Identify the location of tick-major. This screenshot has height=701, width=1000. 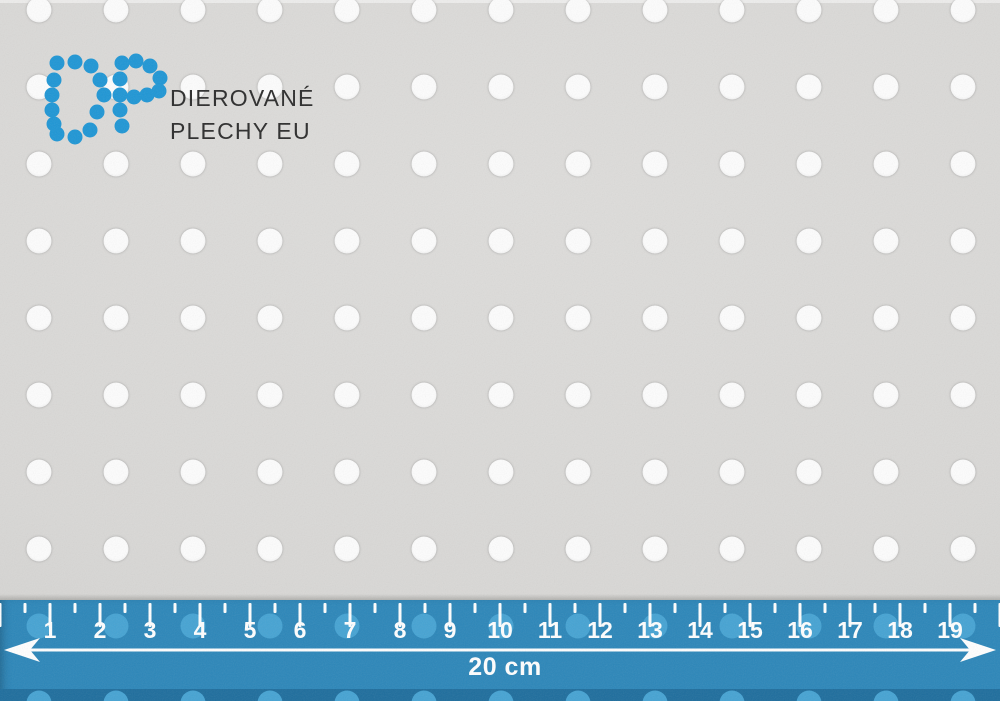
(1, 615).